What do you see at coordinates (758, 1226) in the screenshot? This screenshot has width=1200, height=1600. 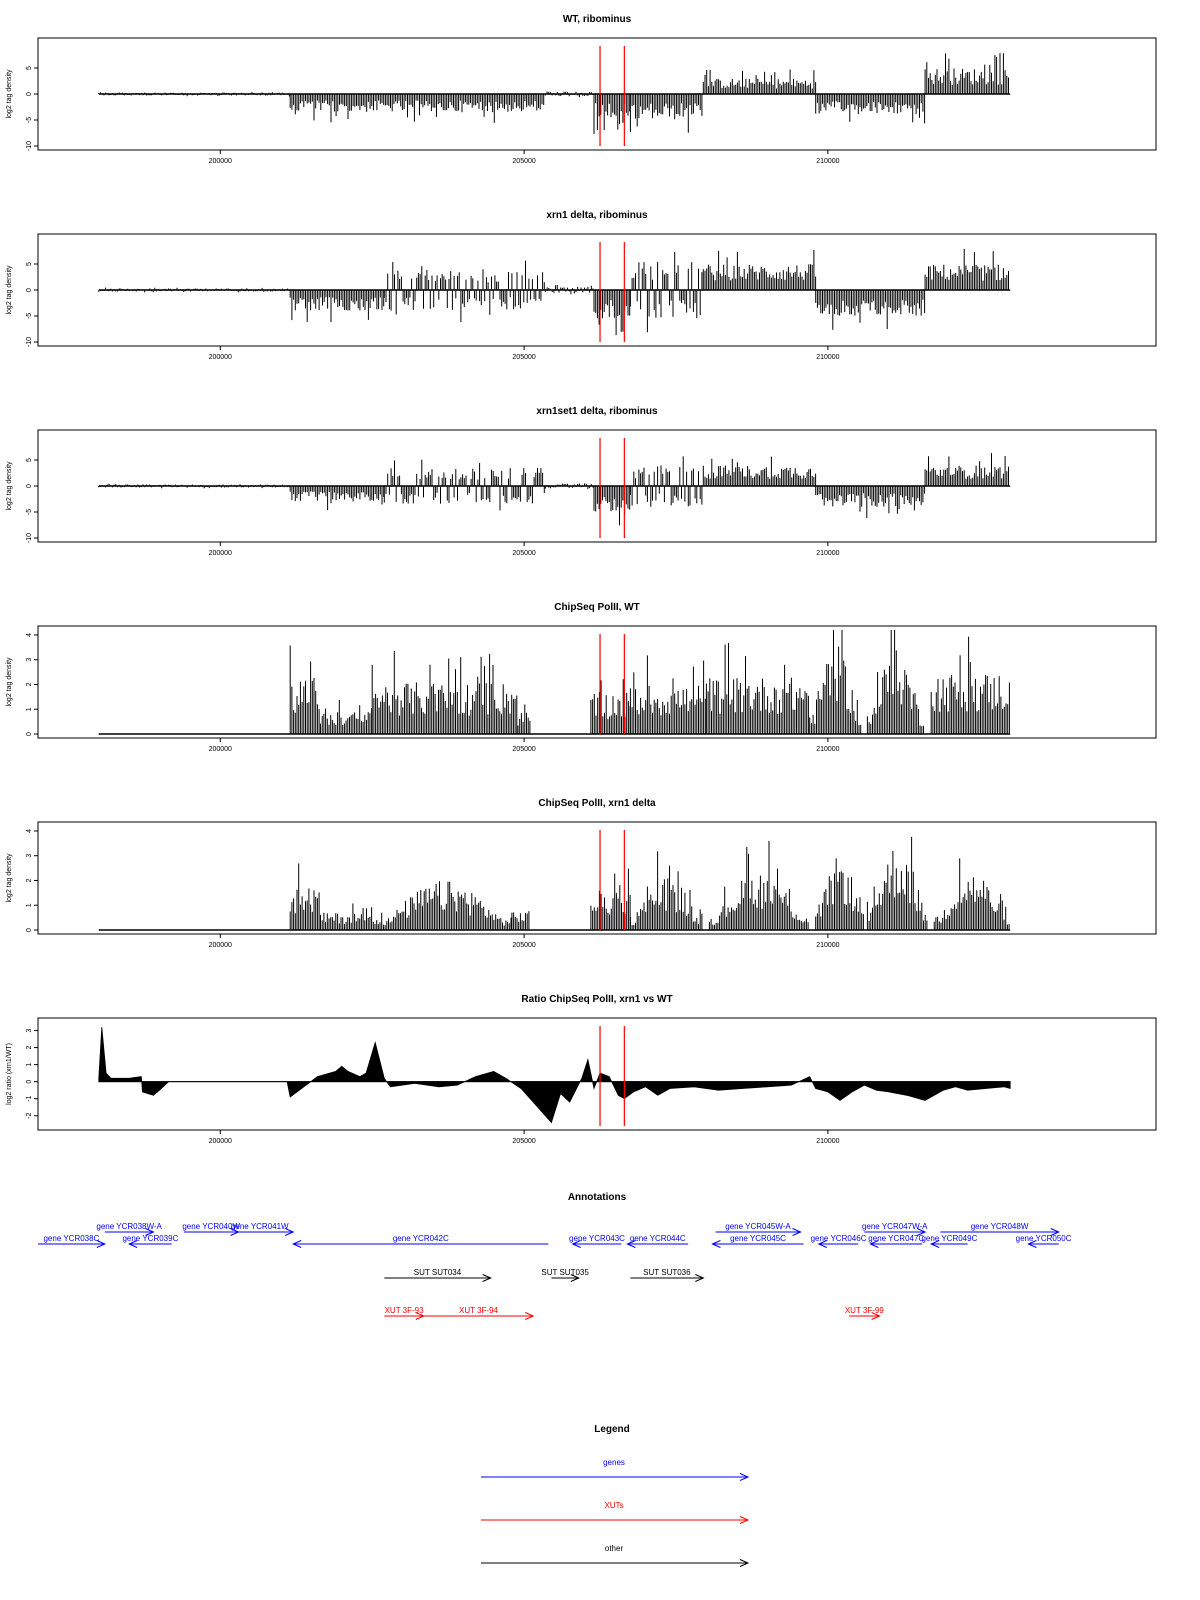 I see `feature-label: gene YCR045W-A` at bounding box center [758, 1226].